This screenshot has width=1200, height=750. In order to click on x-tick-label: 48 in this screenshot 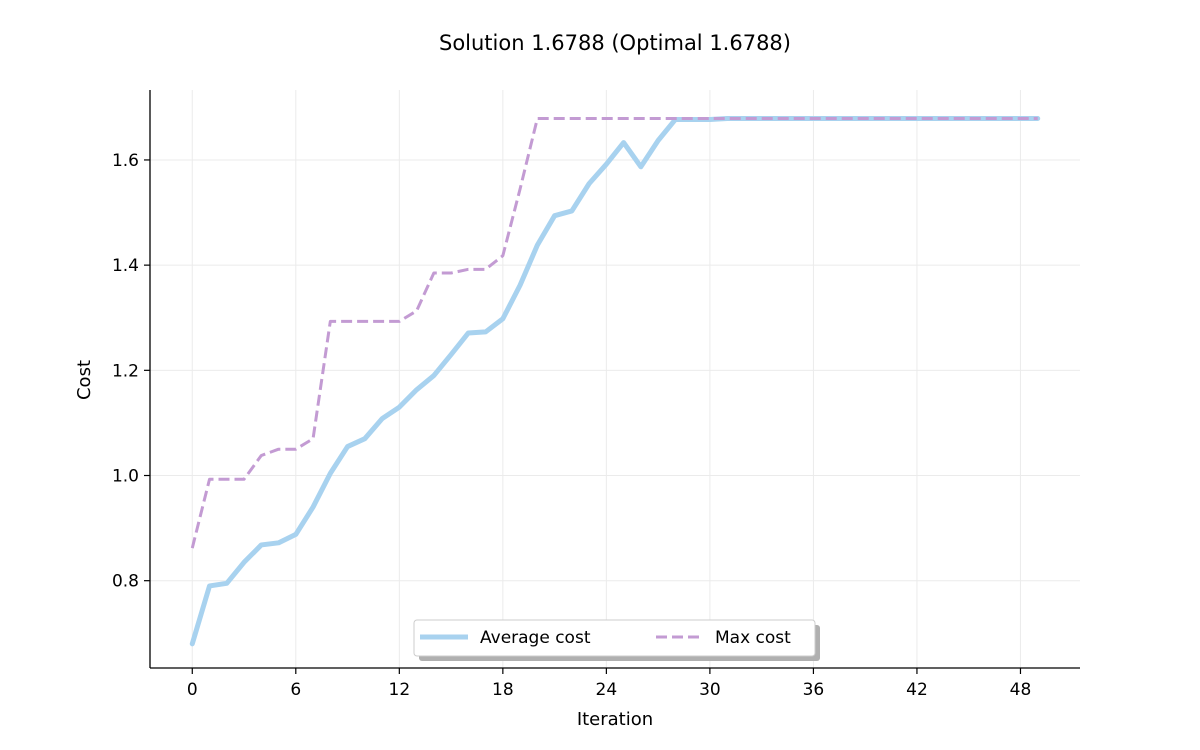, I will do `click(1021, 690)`.